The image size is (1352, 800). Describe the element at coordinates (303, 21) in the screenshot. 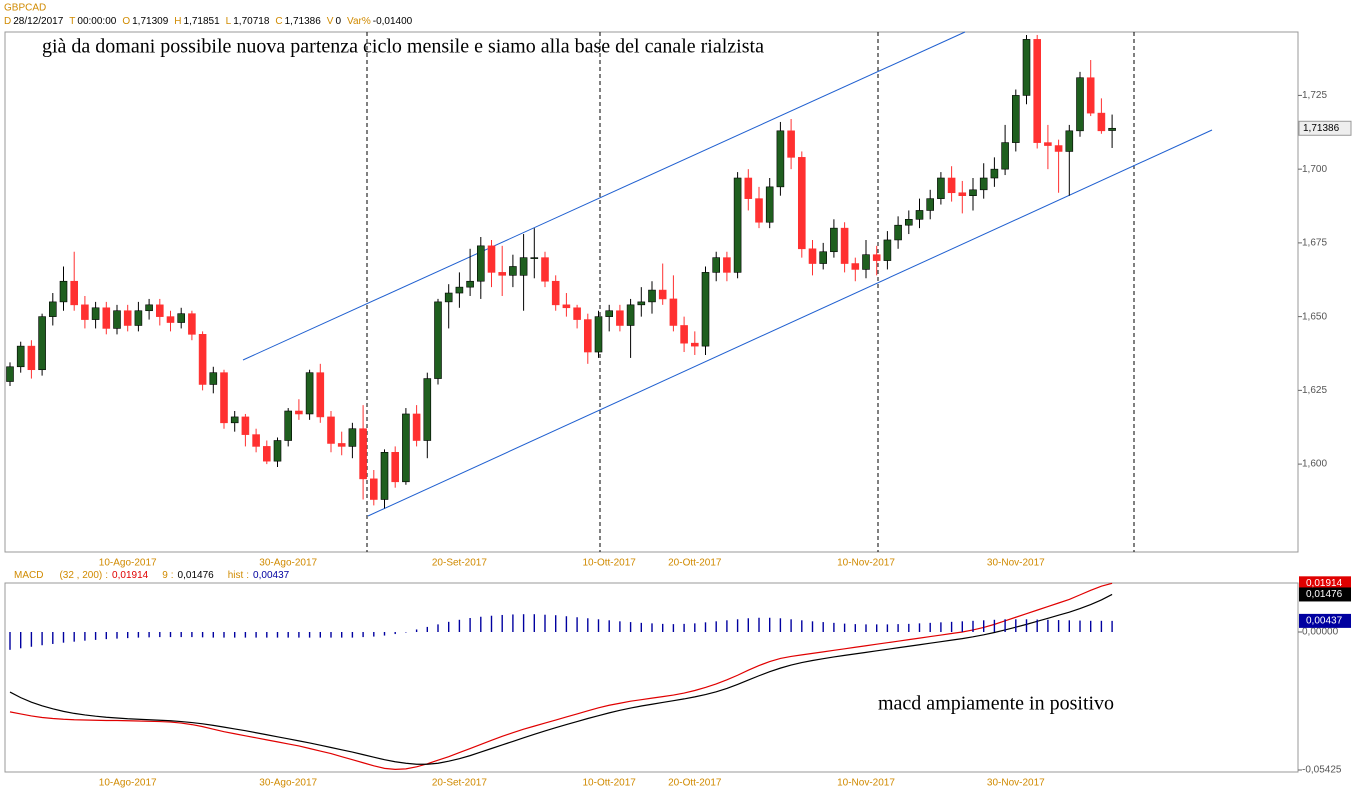

I see `header-value: 1,71386` at that location.